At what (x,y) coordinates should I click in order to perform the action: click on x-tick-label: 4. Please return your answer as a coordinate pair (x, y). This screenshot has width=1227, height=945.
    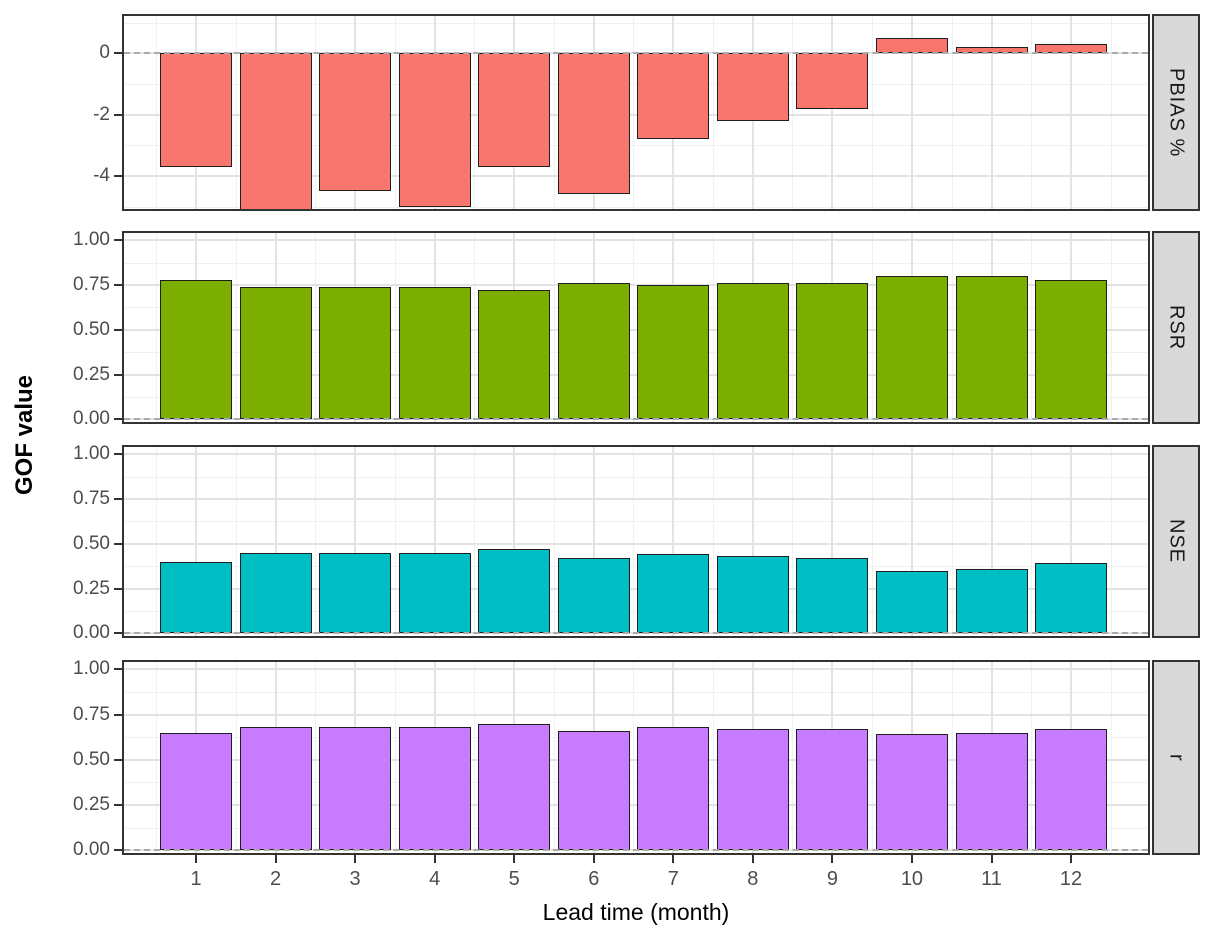
    Looking at the image, I should click on (435, 879).